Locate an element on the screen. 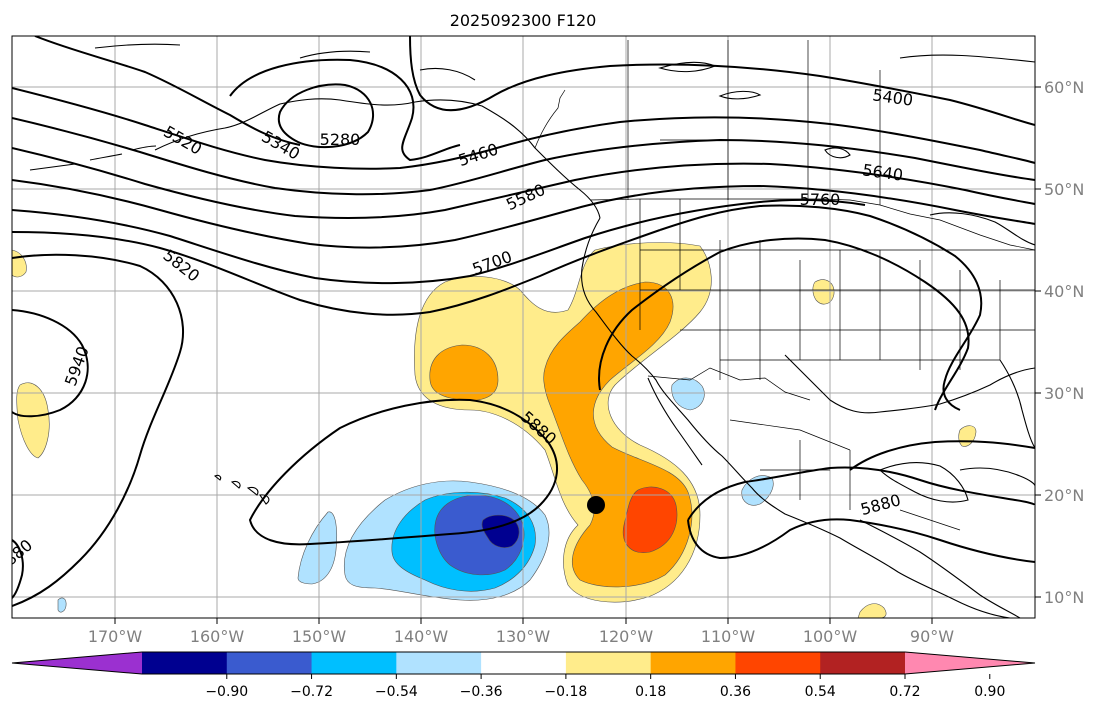 This screenshot has width=1105, height=712. colorbar-extend-low is located at coordinates (77, 663).